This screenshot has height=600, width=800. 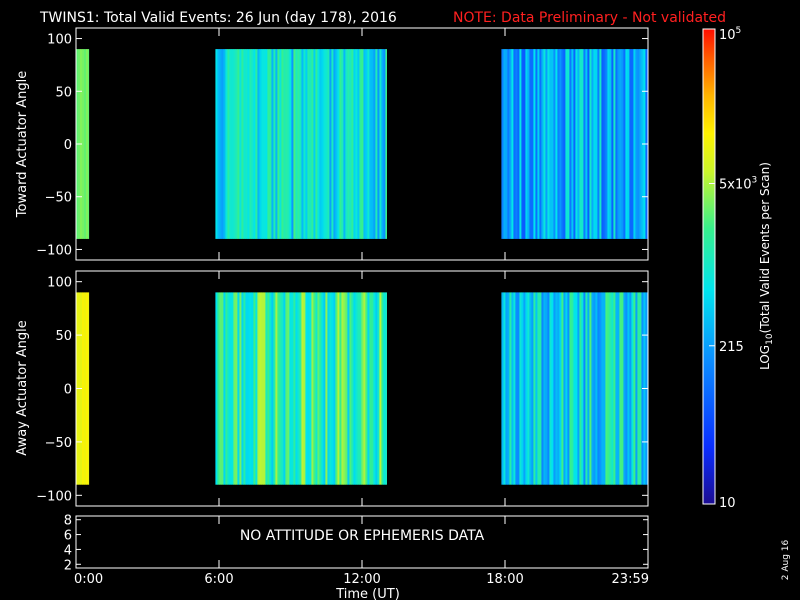 What do you see at coordinates (786, 559) in the screenshot?
I see `date-stamp: 2 Aug 16` at bounding box center [786, 559].